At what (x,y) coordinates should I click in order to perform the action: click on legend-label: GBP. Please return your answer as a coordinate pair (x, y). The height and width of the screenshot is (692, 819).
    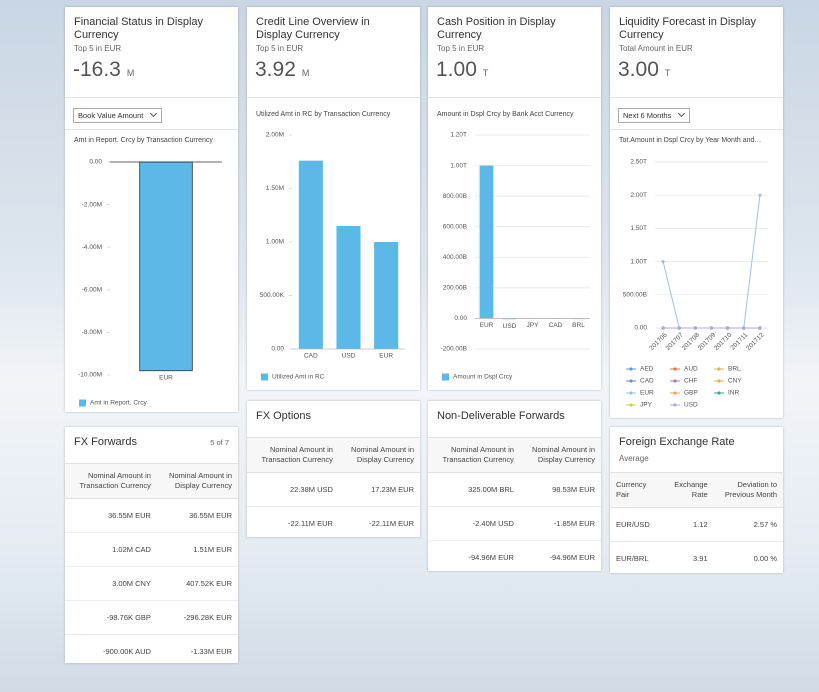
    Looking at the image, I should click on (691, 393).